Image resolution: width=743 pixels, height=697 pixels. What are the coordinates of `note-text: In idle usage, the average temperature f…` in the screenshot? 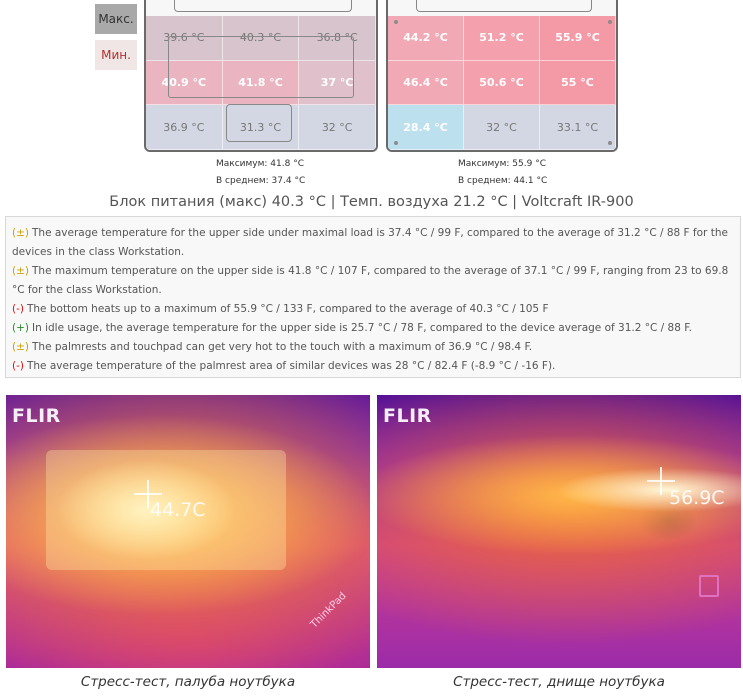 It's located at (362, 328).